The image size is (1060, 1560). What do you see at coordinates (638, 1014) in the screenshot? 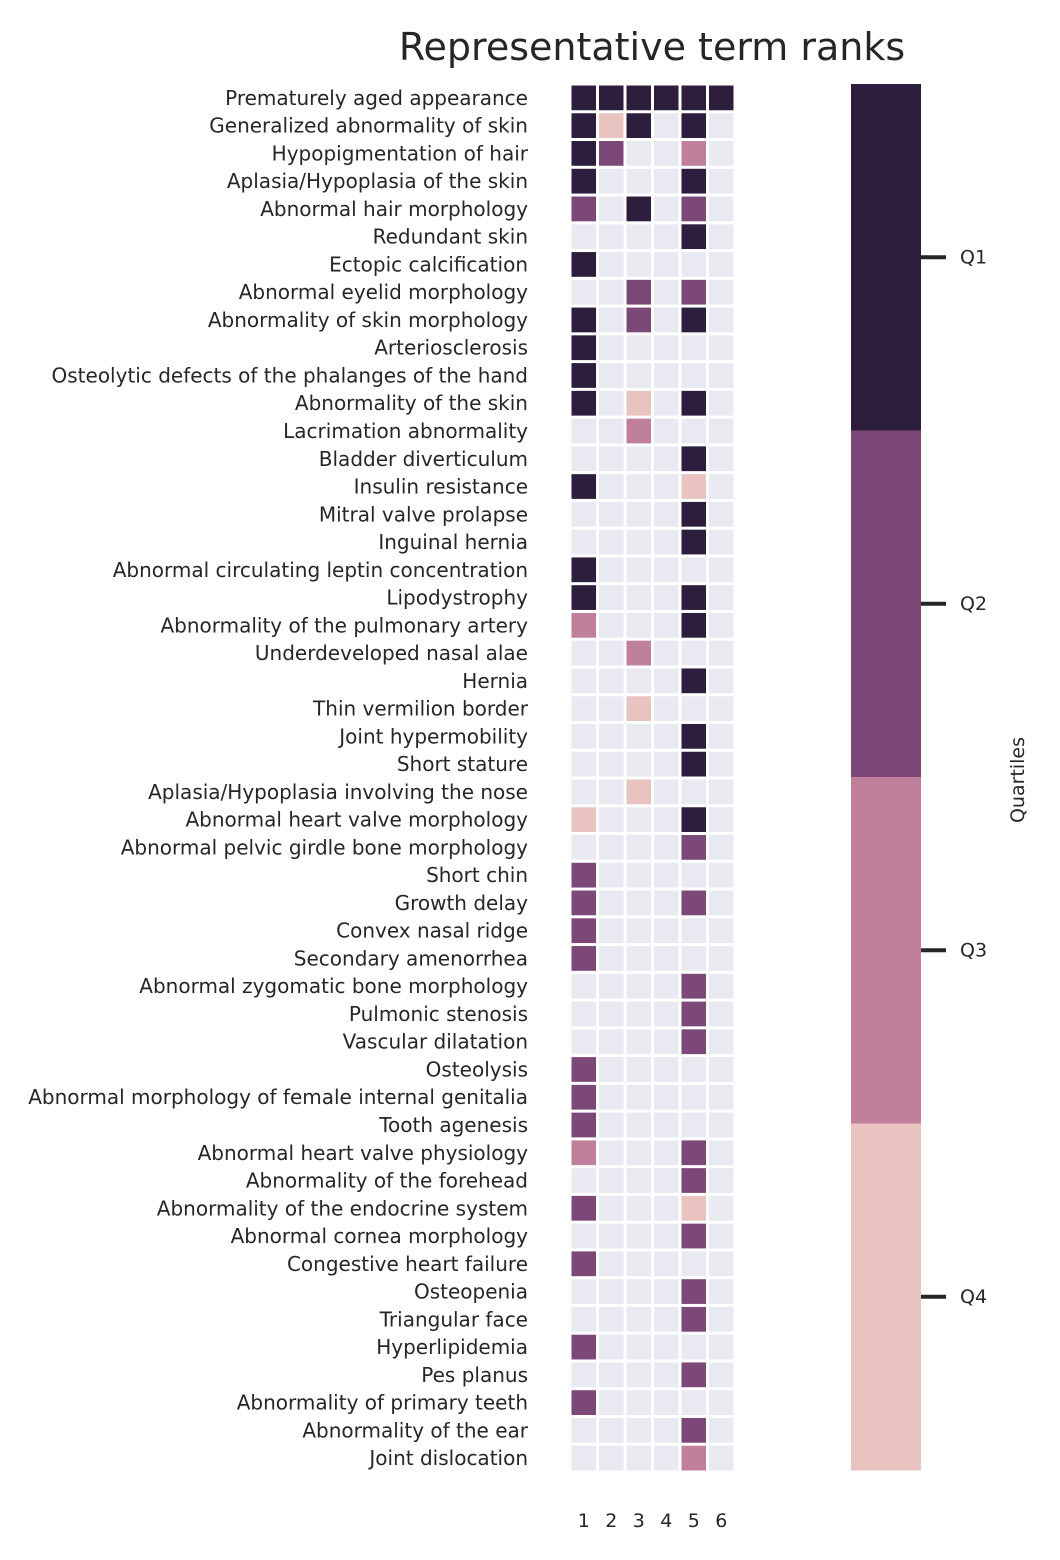
I see `heatmap-cell-r34-c3` at bounding box center [638, 1014].